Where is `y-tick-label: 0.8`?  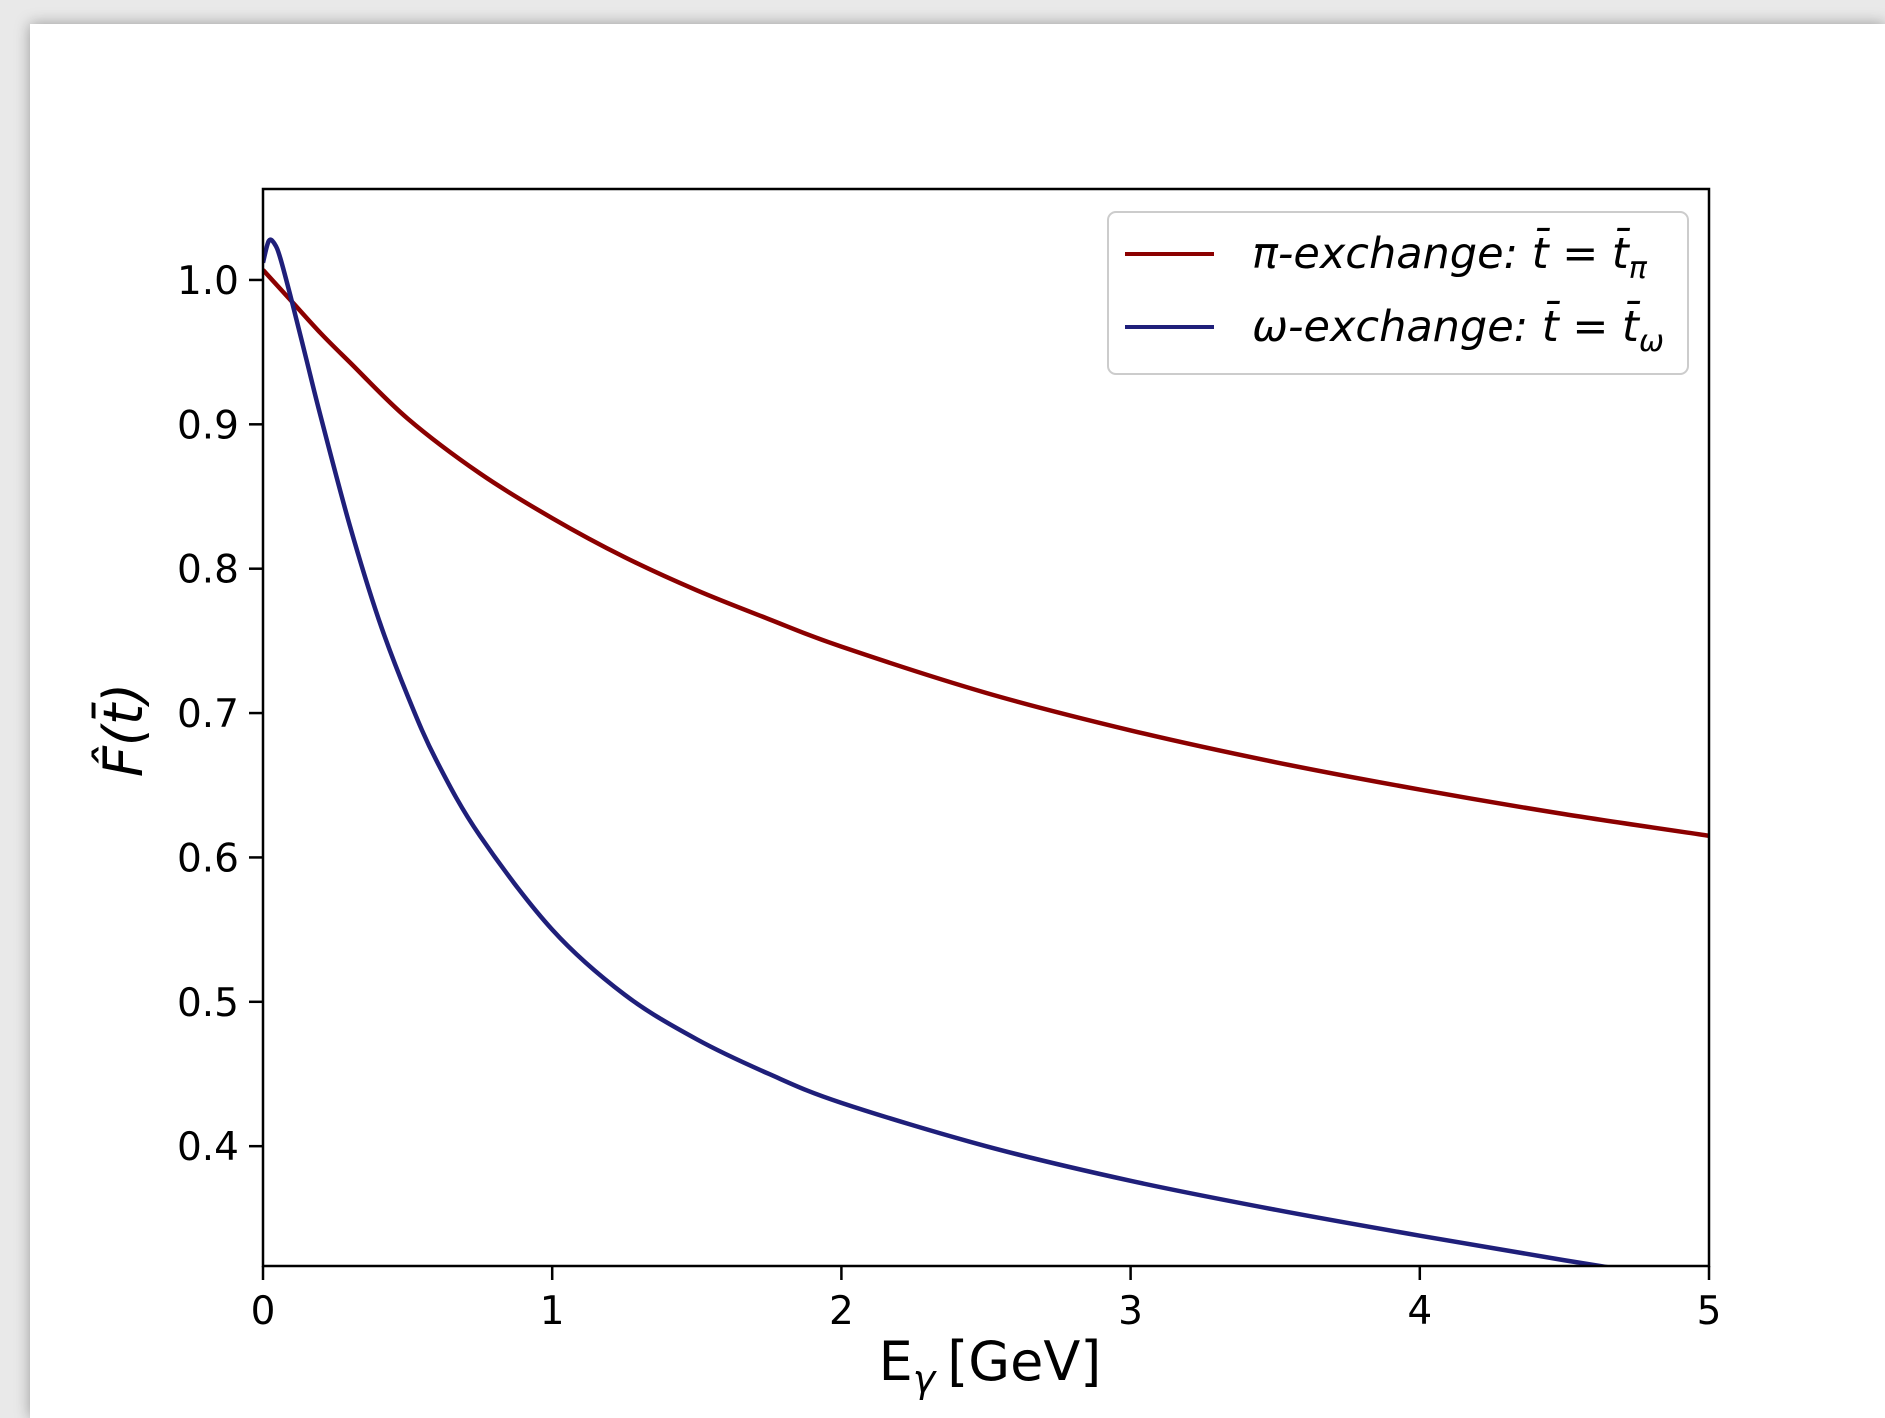
y-tick-label: 0.8 is located at coordinates (208, 570).